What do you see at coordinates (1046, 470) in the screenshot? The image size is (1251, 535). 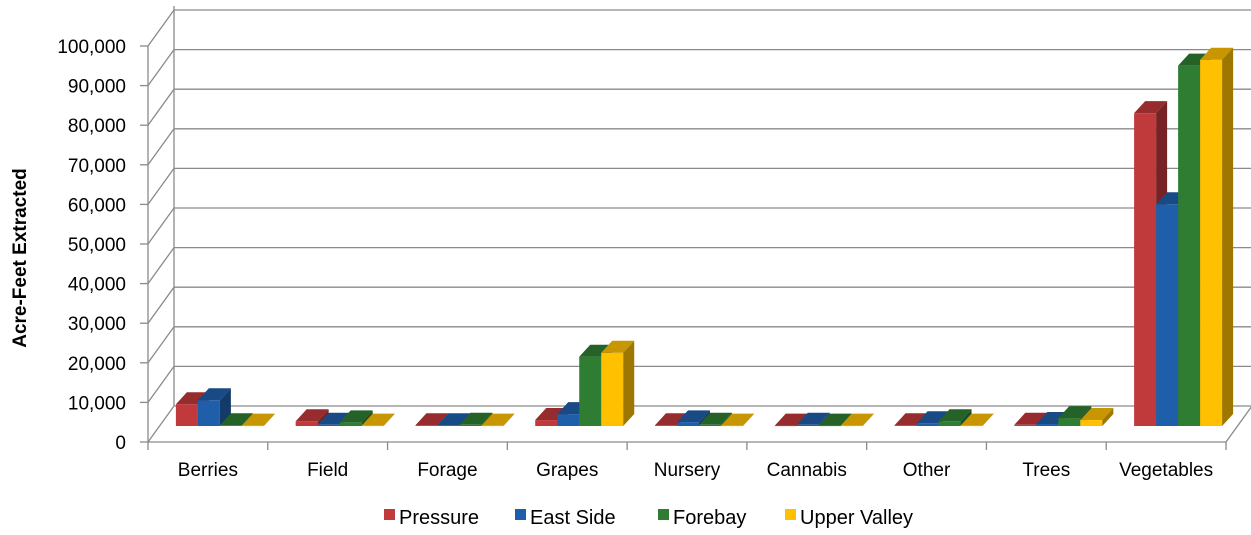 I see `x-category-label: Trees` at bounding box center [1046, 470].